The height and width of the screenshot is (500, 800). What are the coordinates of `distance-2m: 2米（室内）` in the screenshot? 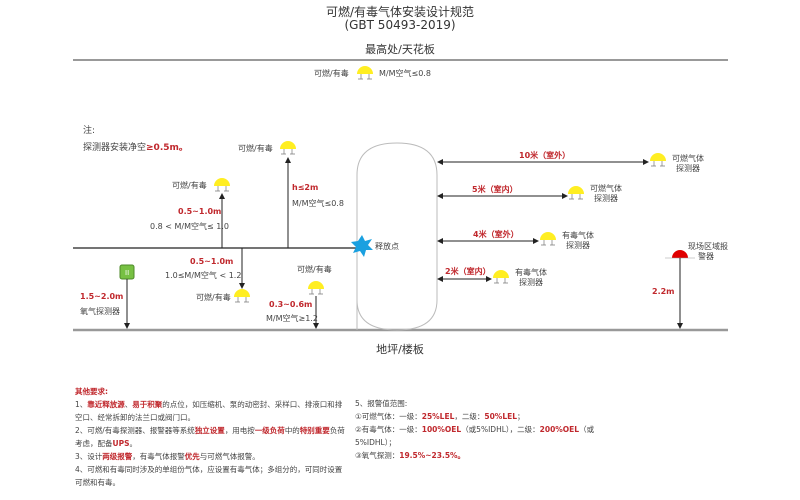 It's located at (468, 271).